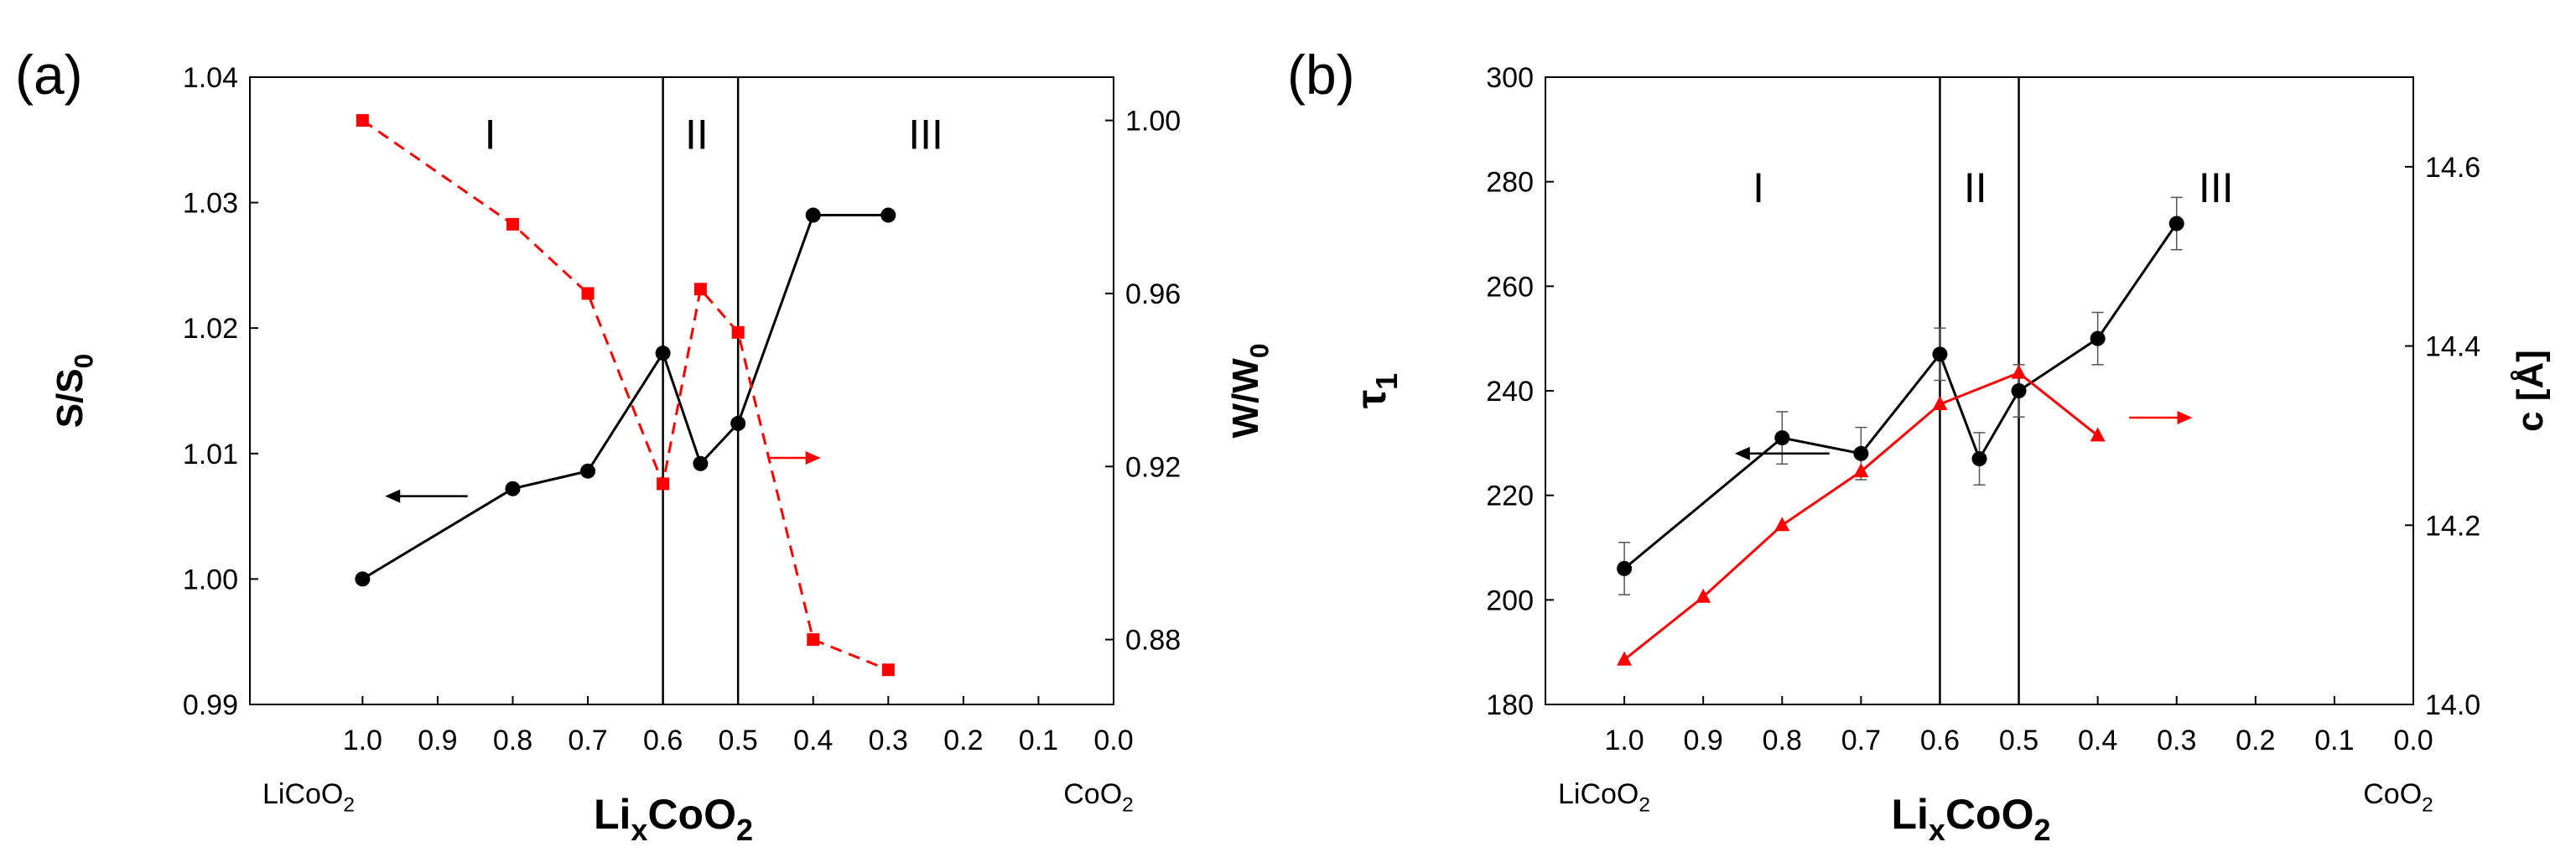  What do you see at coordinates (73, 391) in the screenshot?
I see `panel-a-y-axis-title: S/S0` at bounding box center [73, 391].